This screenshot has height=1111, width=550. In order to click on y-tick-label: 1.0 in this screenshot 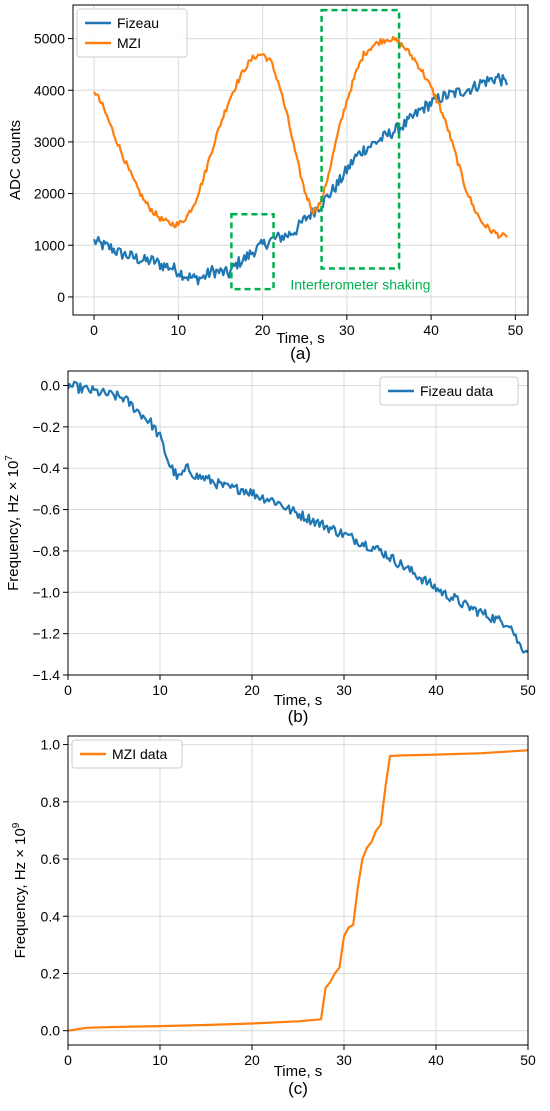, I will do `click(51, 745)`.